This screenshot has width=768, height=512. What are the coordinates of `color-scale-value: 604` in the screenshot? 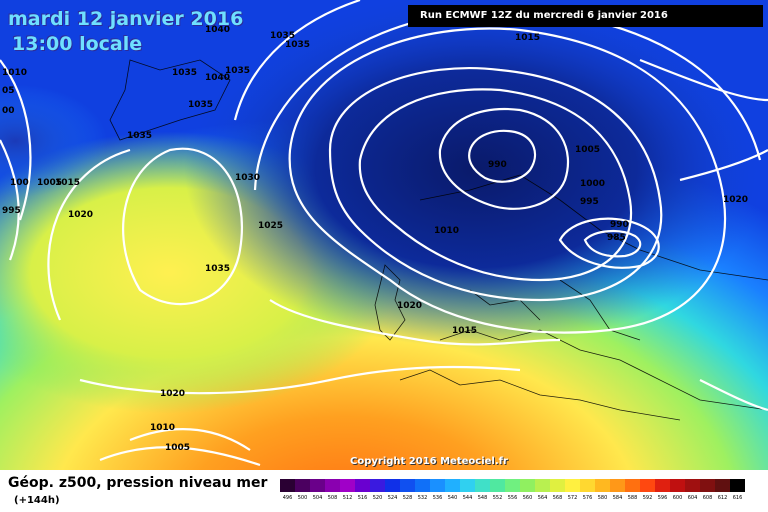 It's located at (692, 498).